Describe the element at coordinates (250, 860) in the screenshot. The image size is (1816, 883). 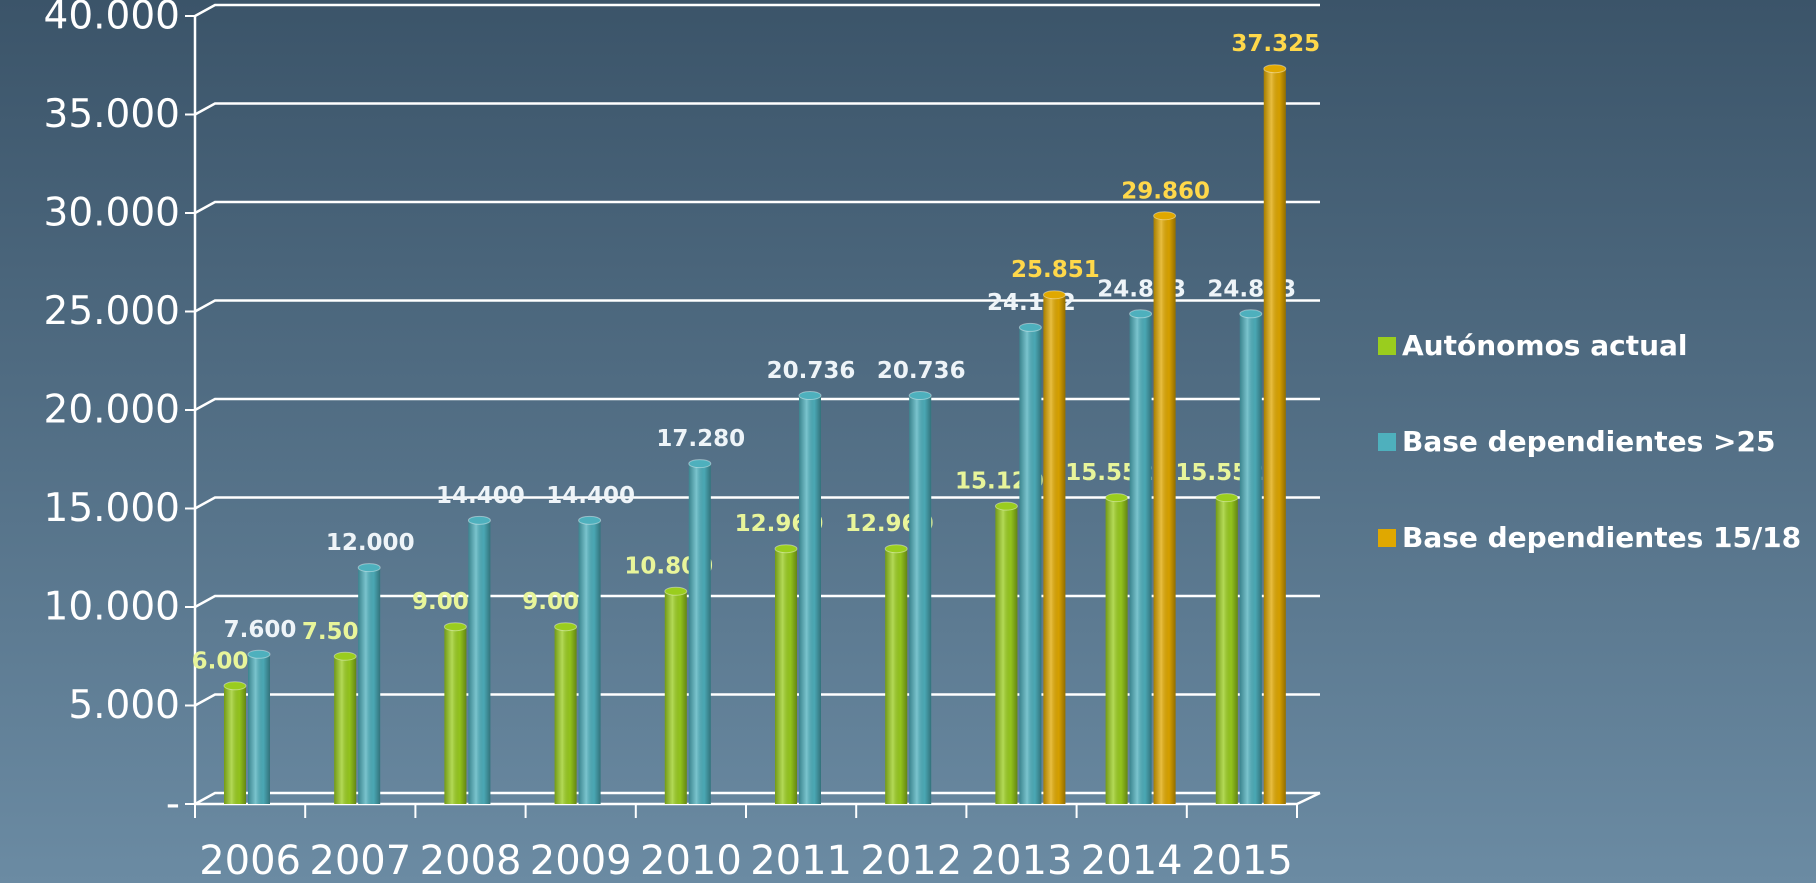
I see `x-tick-label: 2006` at that location.